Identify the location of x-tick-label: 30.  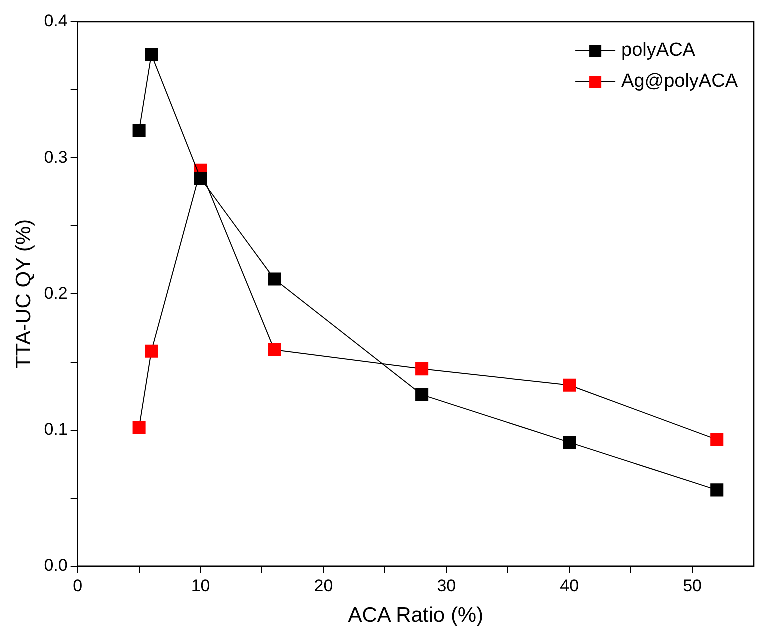
(446, 586).